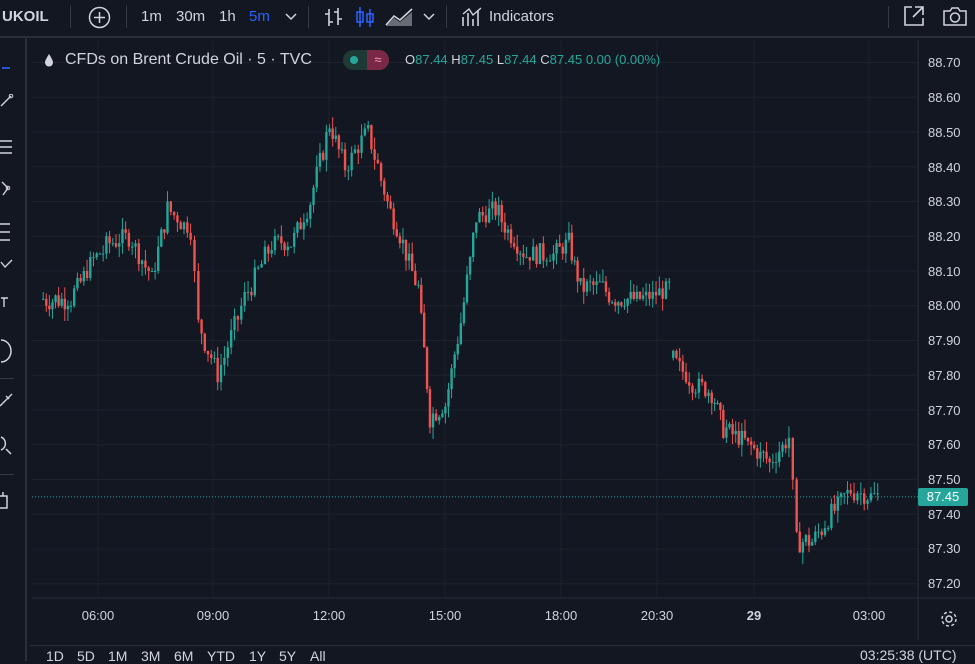  Describe the element at coordinates (151, 16) in the screenshot. I see `interval-1m-button: 1m` at that location.